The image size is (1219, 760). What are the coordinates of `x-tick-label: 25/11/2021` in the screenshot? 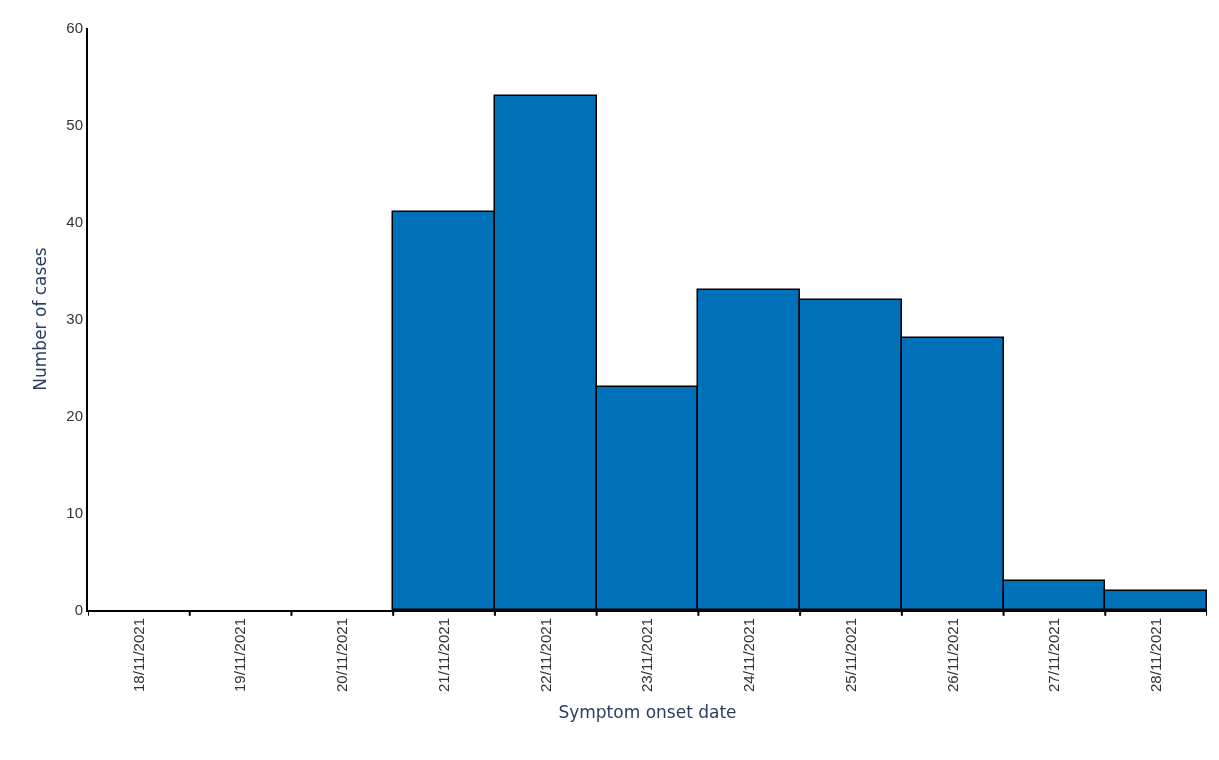 It's located at (850, 655).